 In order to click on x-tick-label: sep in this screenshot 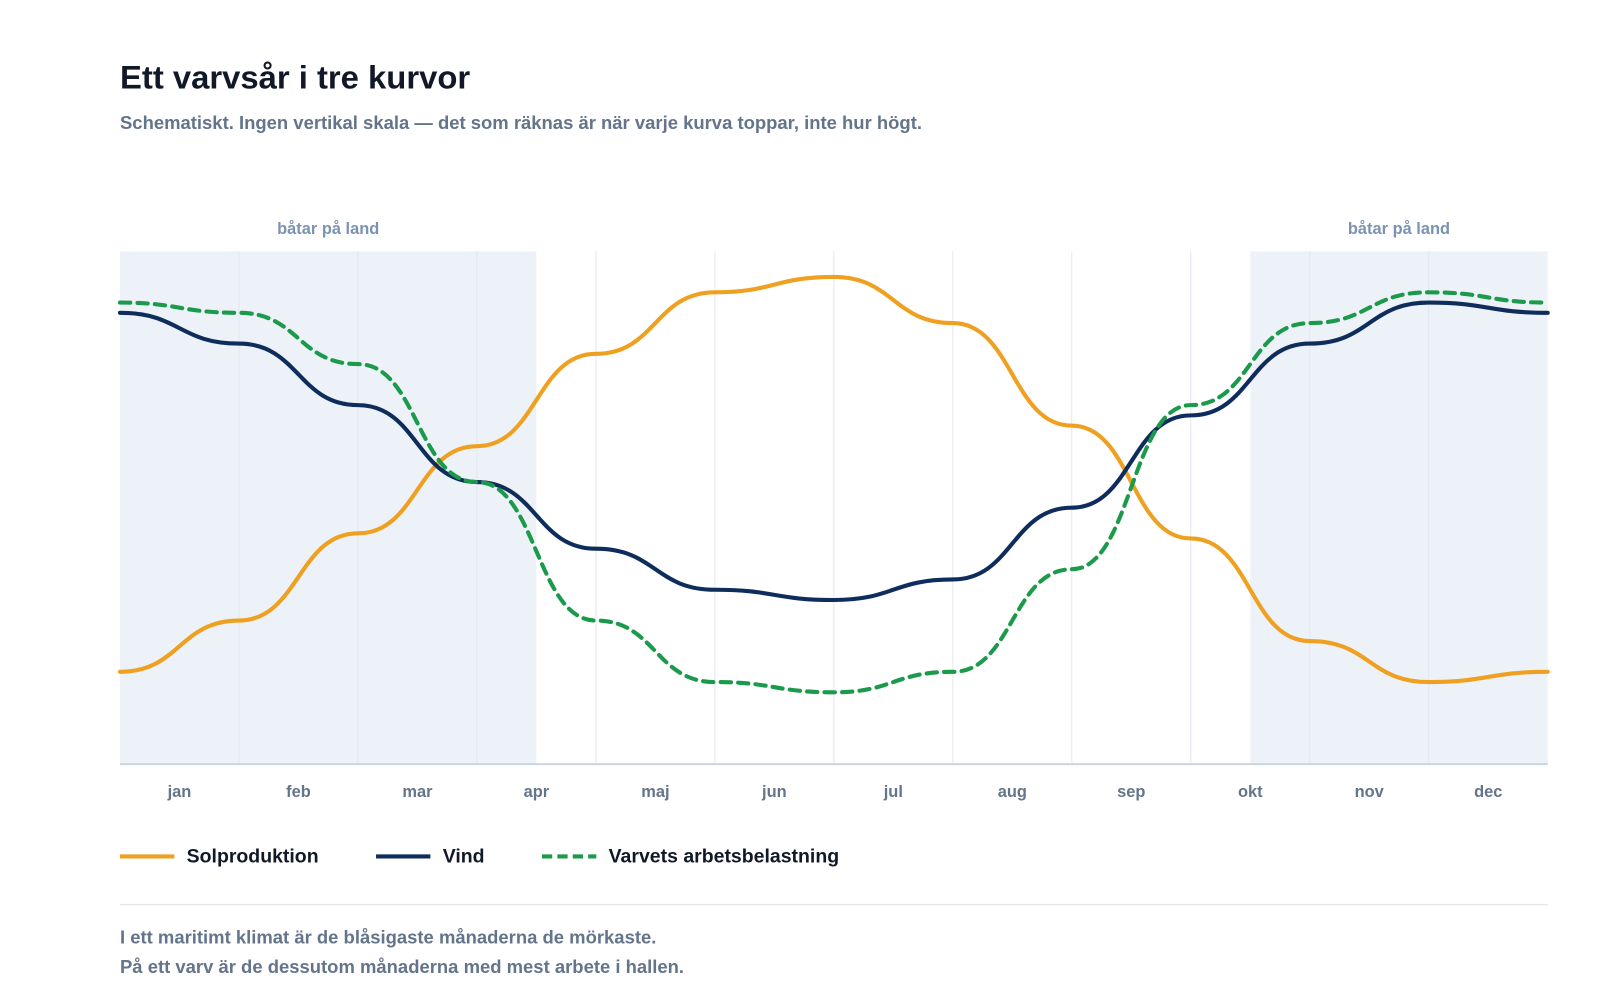, I will do `click(1131, 792)`.